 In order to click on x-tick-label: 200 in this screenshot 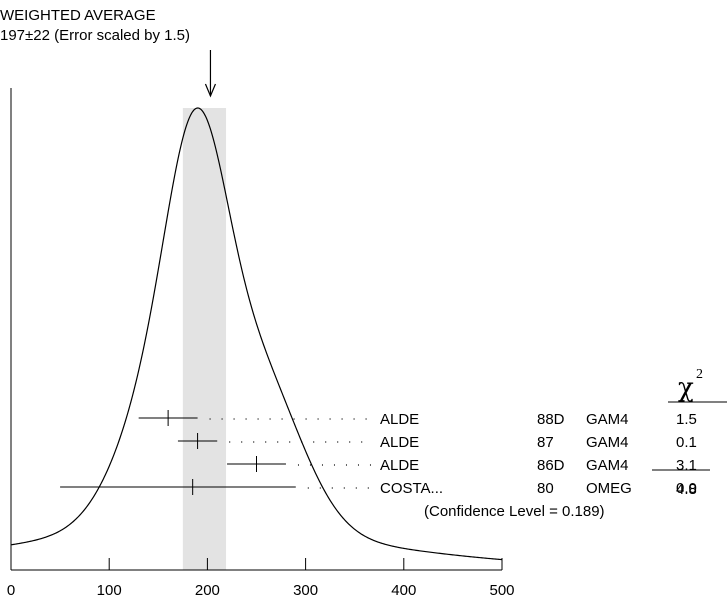, I will do `click(207, 590)`.